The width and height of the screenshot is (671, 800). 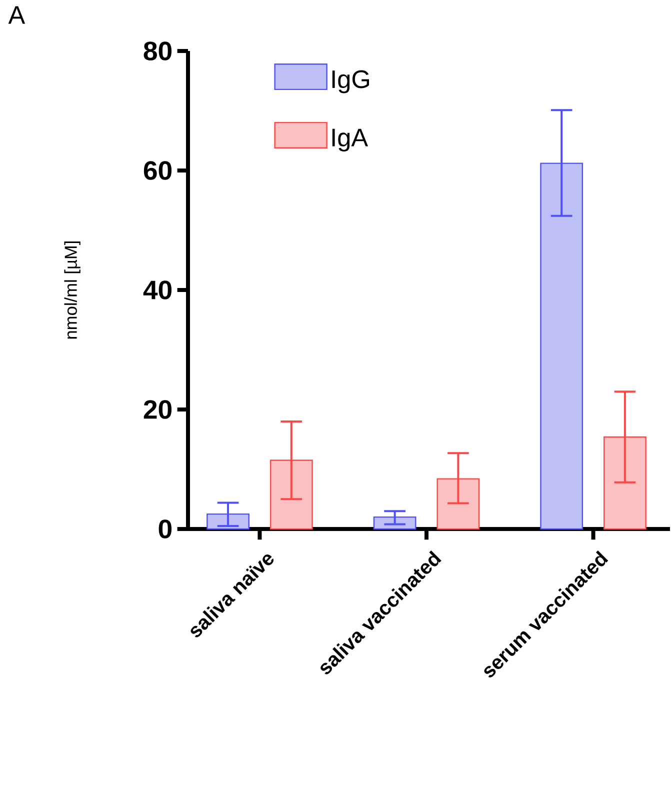 I want to click on y-tick-label: 60, so click(x=158, y=170).